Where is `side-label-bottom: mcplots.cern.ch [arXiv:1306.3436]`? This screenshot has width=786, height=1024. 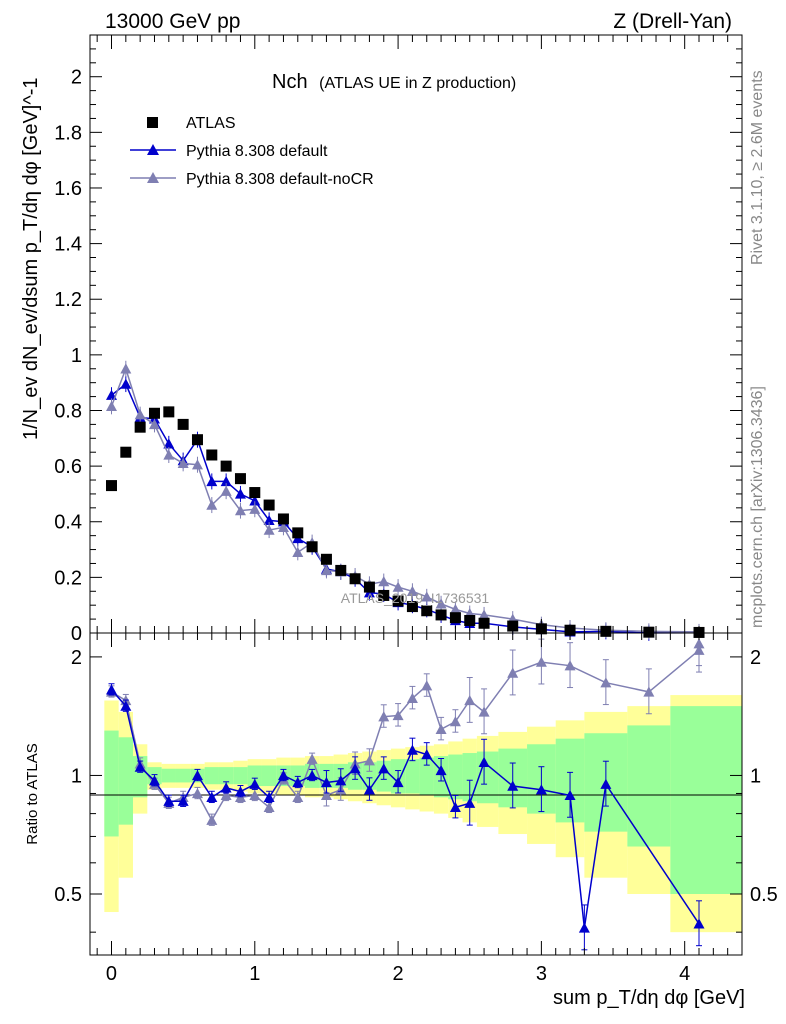
side-label-bottom: mcplots.cern.ch [arXiv:1306.3436] is located at coordinates (757, 507).